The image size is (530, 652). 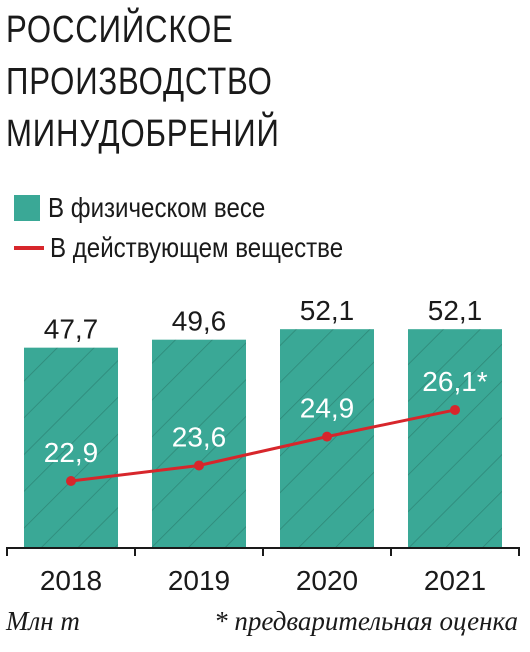 I want to click on legend-swatch-line, so click(x=29, y=248).